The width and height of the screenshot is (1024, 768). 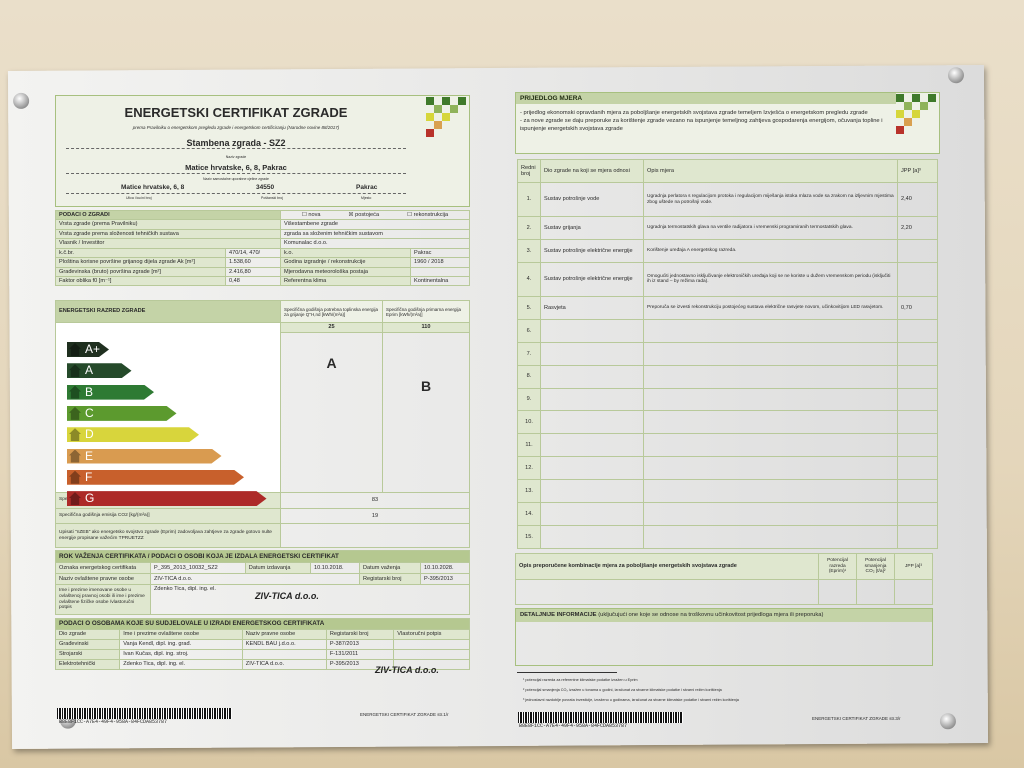 What do you see at coordinates (592, 199) in the screenshot?
I see `building-part: Sustav potrošnje vode` at bounding box center [592, 199].